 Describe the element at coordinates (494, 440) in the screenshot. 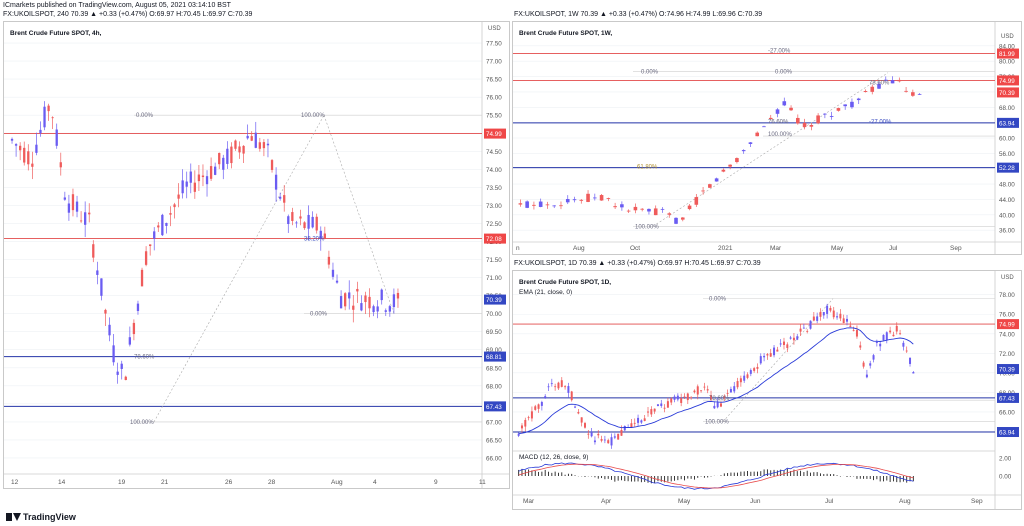

I see `y-tick-label: 66.50` at that location.